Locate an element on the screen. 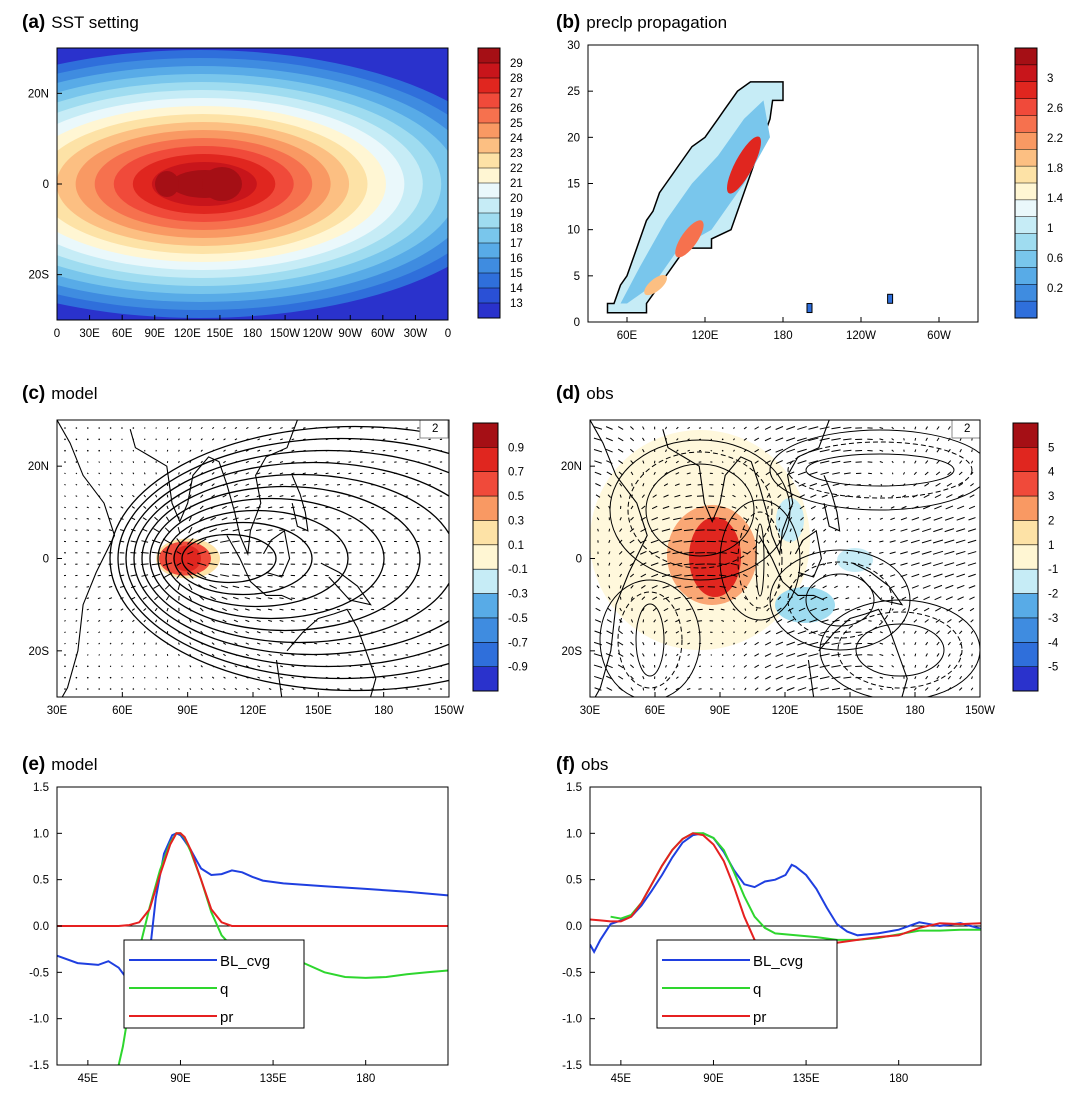  precip-moderate is located at coordinates (695, 202).